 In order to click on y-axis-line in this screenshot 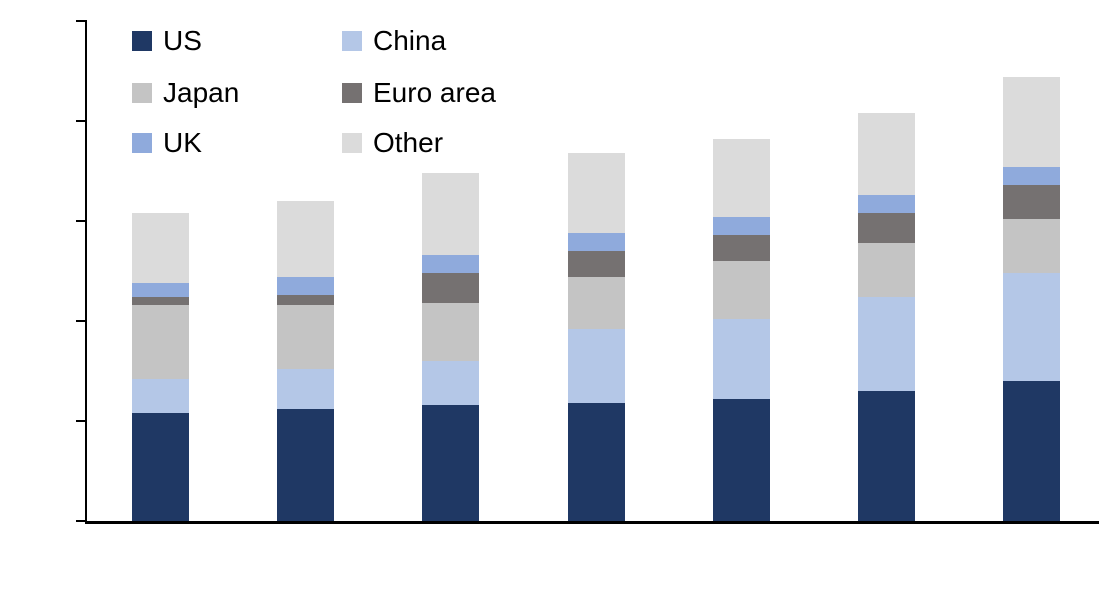, I will do `click(86, 272)`.